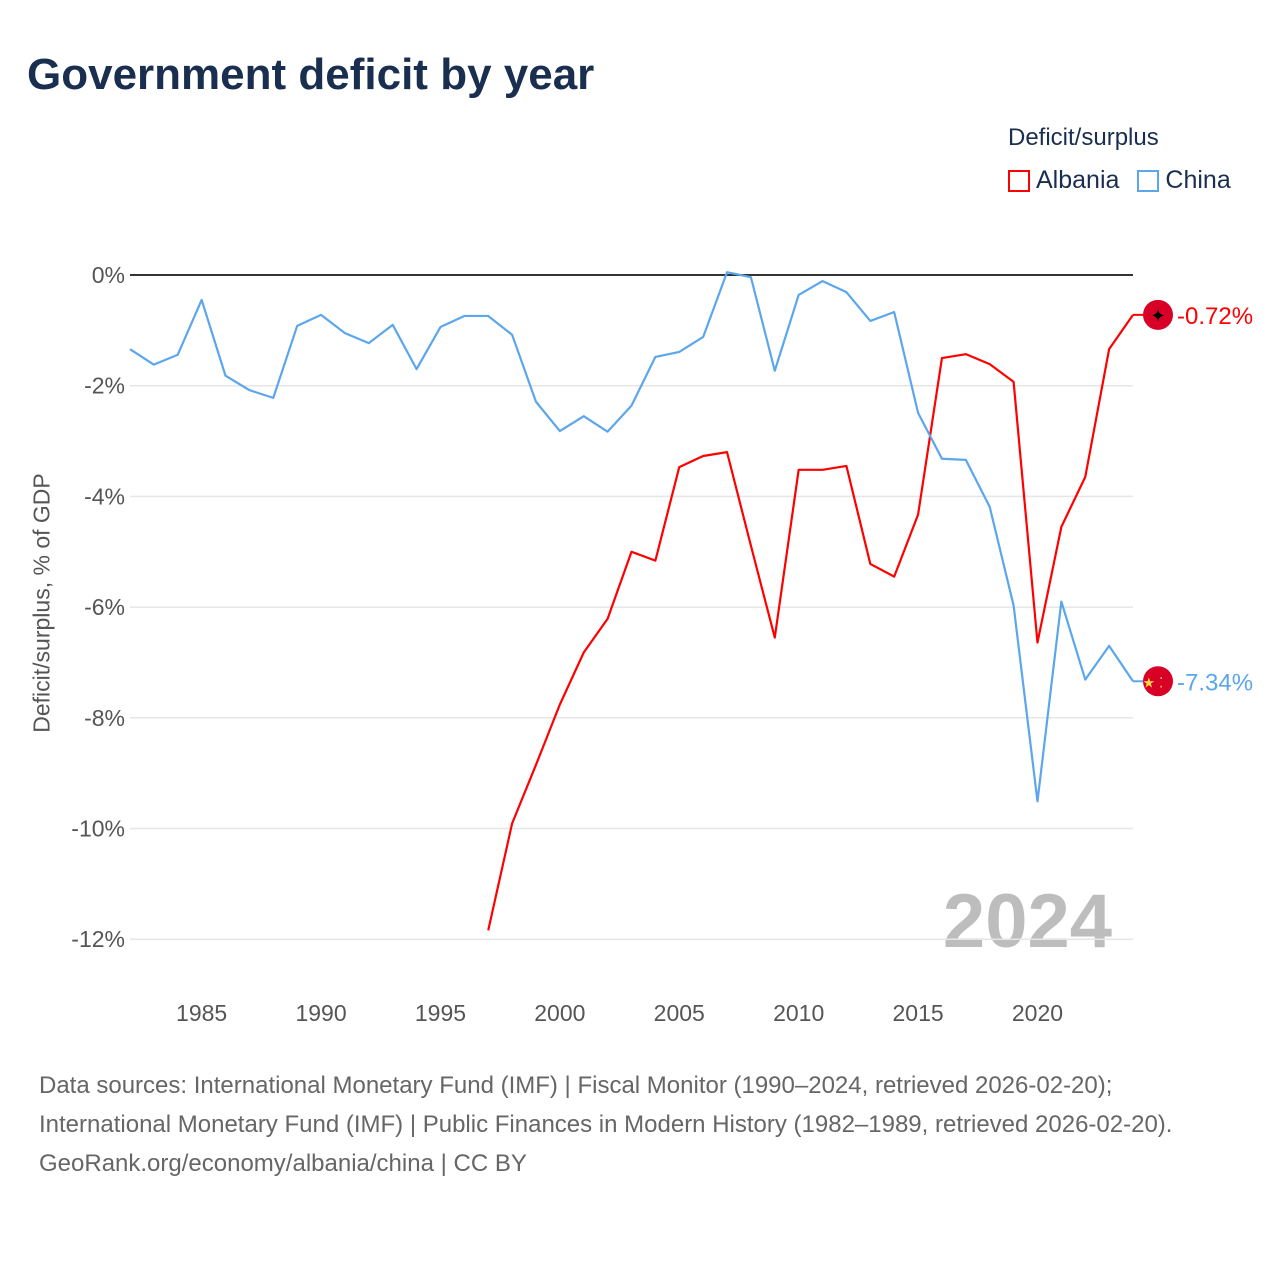 Image resolution: width=1280 pixels, height=1280 pixels. What do you see at coordinates (104, 607) in the screenshot?
I see `y-tick-label: -6%` at bounding box center [104, 607].